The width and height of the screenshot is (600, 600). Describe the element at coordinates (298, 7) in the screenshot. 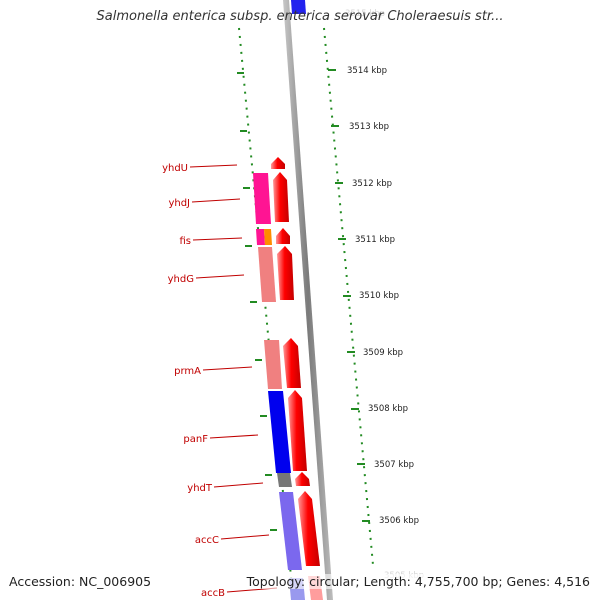

I see `gene-reverse-top` at that location.